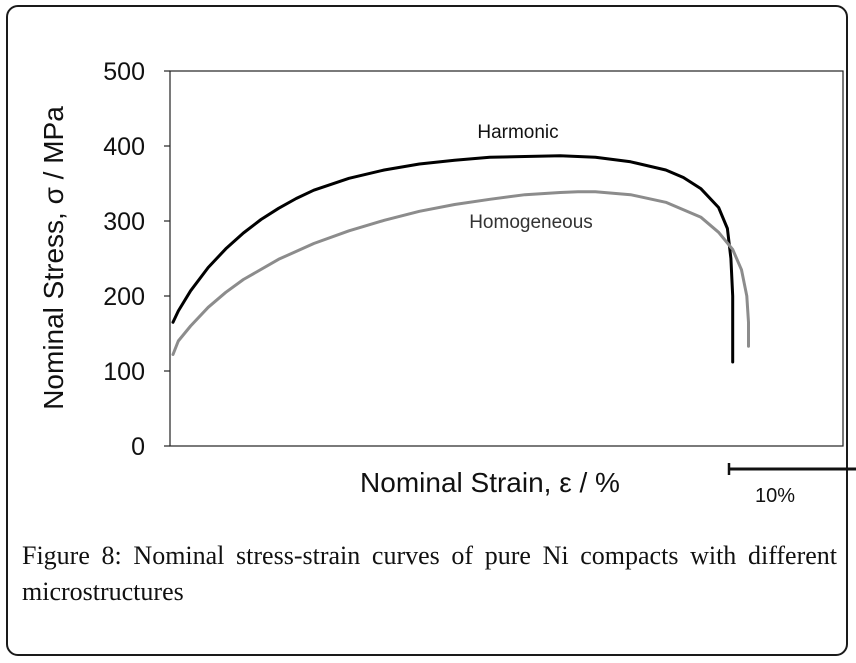  Describe the element at coordinates (138, 447) in the screenshot. I see `y-tick-label: 0` at that location.